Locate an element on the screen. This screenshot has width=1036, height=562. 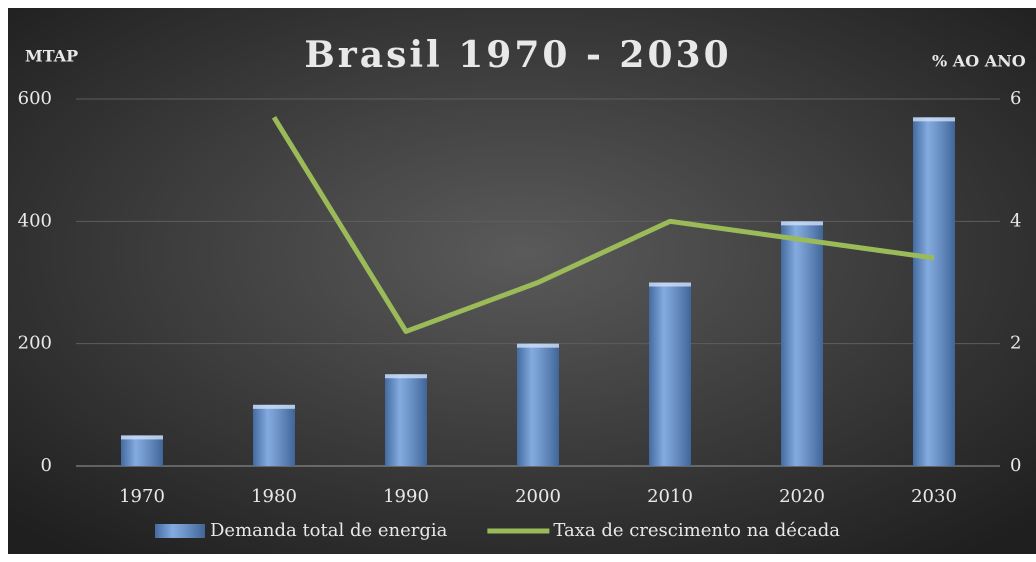
x-tick-label: 1970 is located at coordinates (142, 496).